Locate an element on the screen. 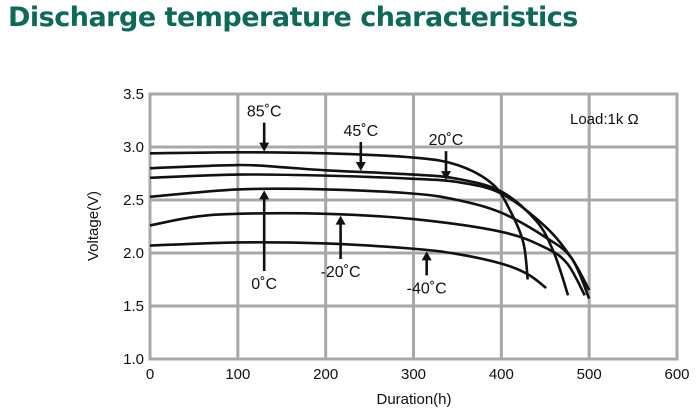  y-tick-label: 3.0 is located at coordinates (133, 147).